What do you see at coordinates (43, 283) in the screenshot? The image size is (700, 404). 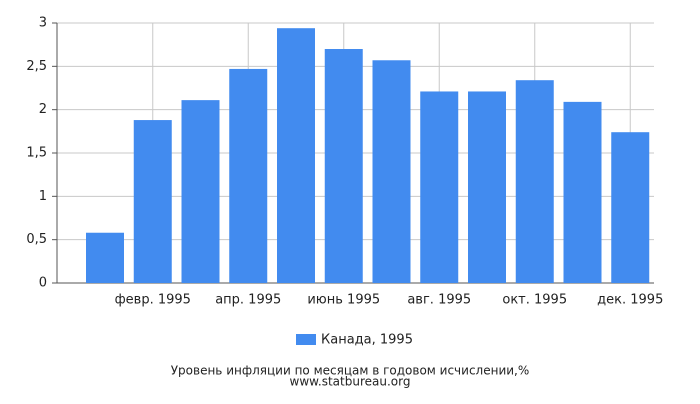 I see `y-tick-label: 0` at bounding box center [43, 283].